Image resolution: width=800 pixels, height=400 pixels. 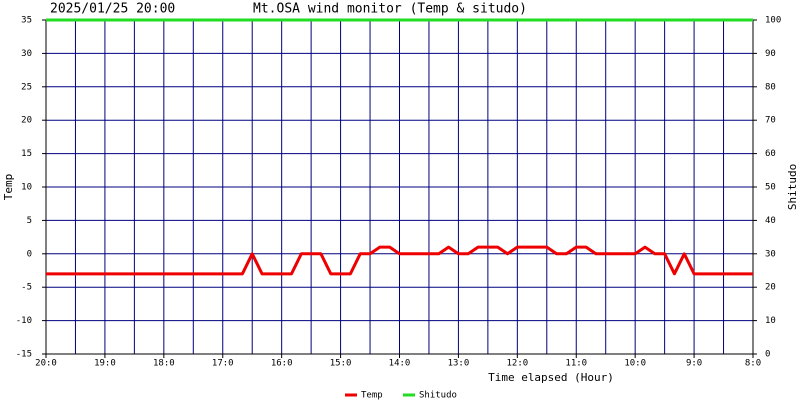 I want to click on x-tick-label: 20:0, so click(x=46, y=364).